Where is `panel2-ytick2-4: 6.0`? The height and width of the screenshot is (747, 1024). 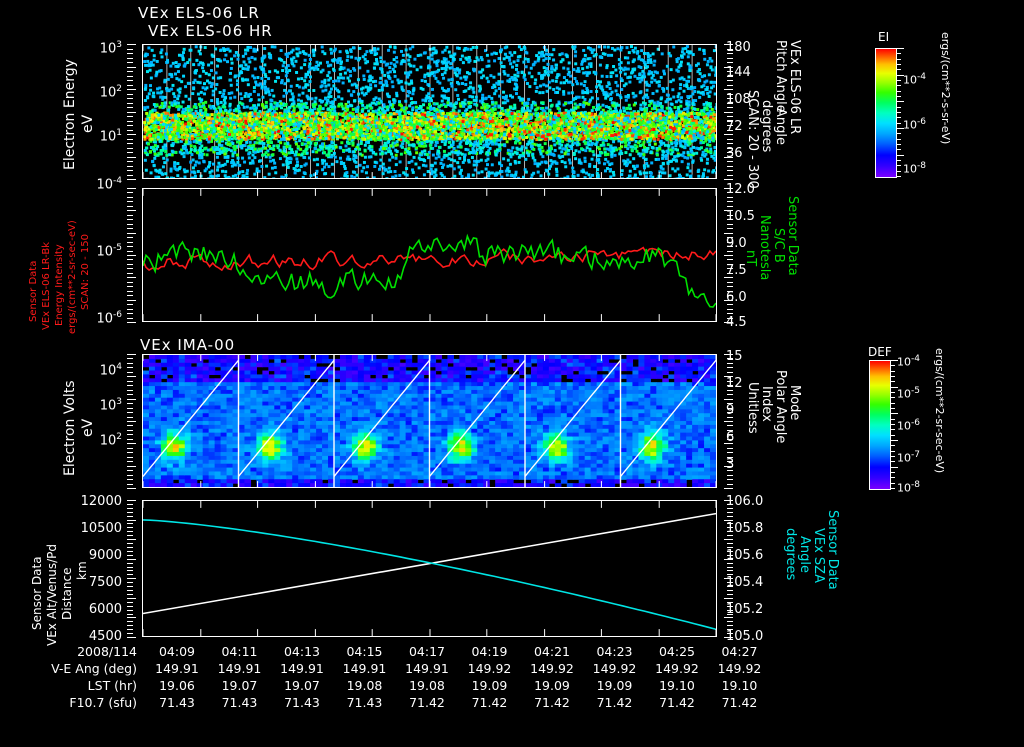
panel2-ytick2-4: 6.0 is located at coordinates (736, 297).